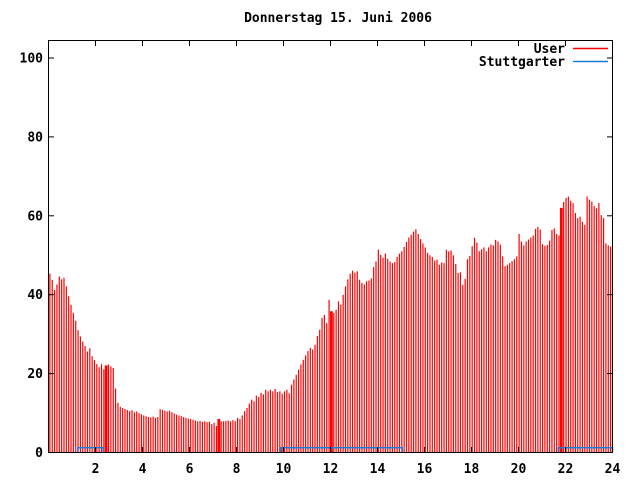 The height and width of the screenshot is (480, 640). Describe the element at coordinates (35, 295) in the screenshot. I see `y-tick-label: 40` at that location.